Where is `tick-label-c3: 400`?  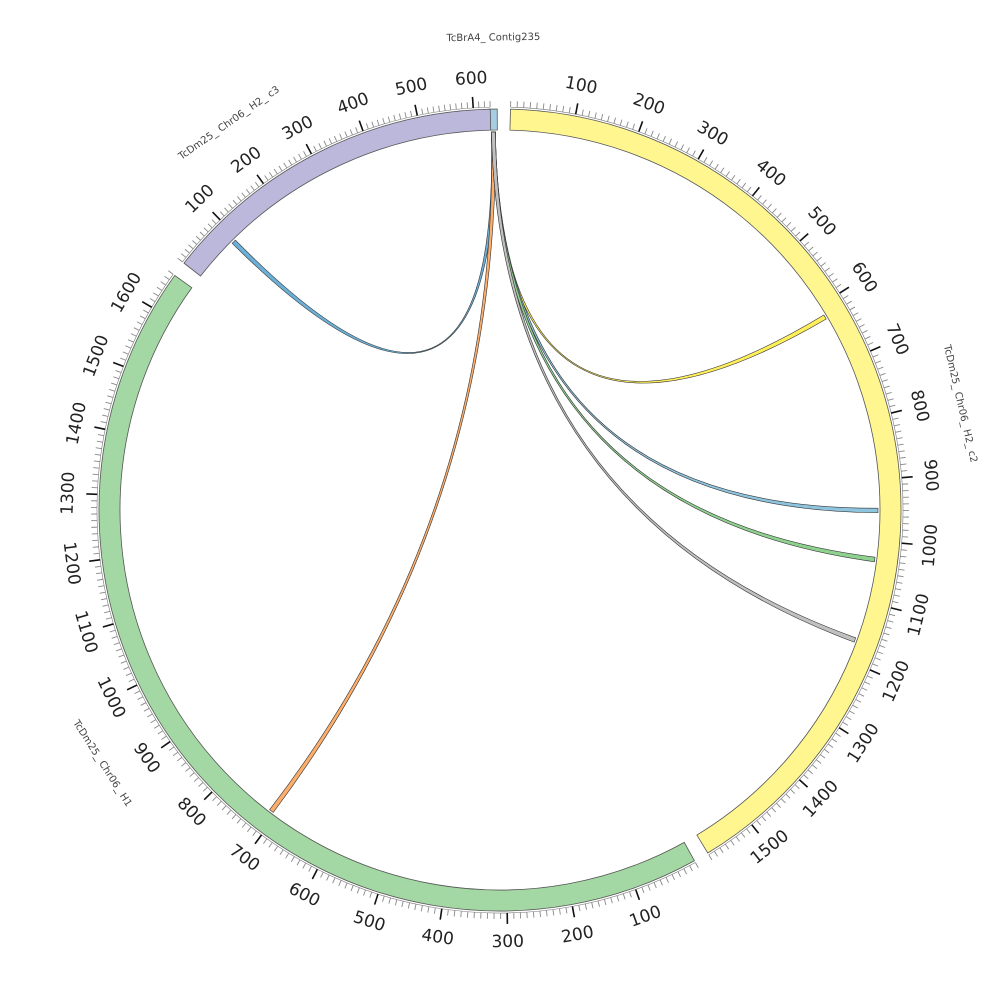
tick-label-c3: 400 is located at coordinates (352, 104).